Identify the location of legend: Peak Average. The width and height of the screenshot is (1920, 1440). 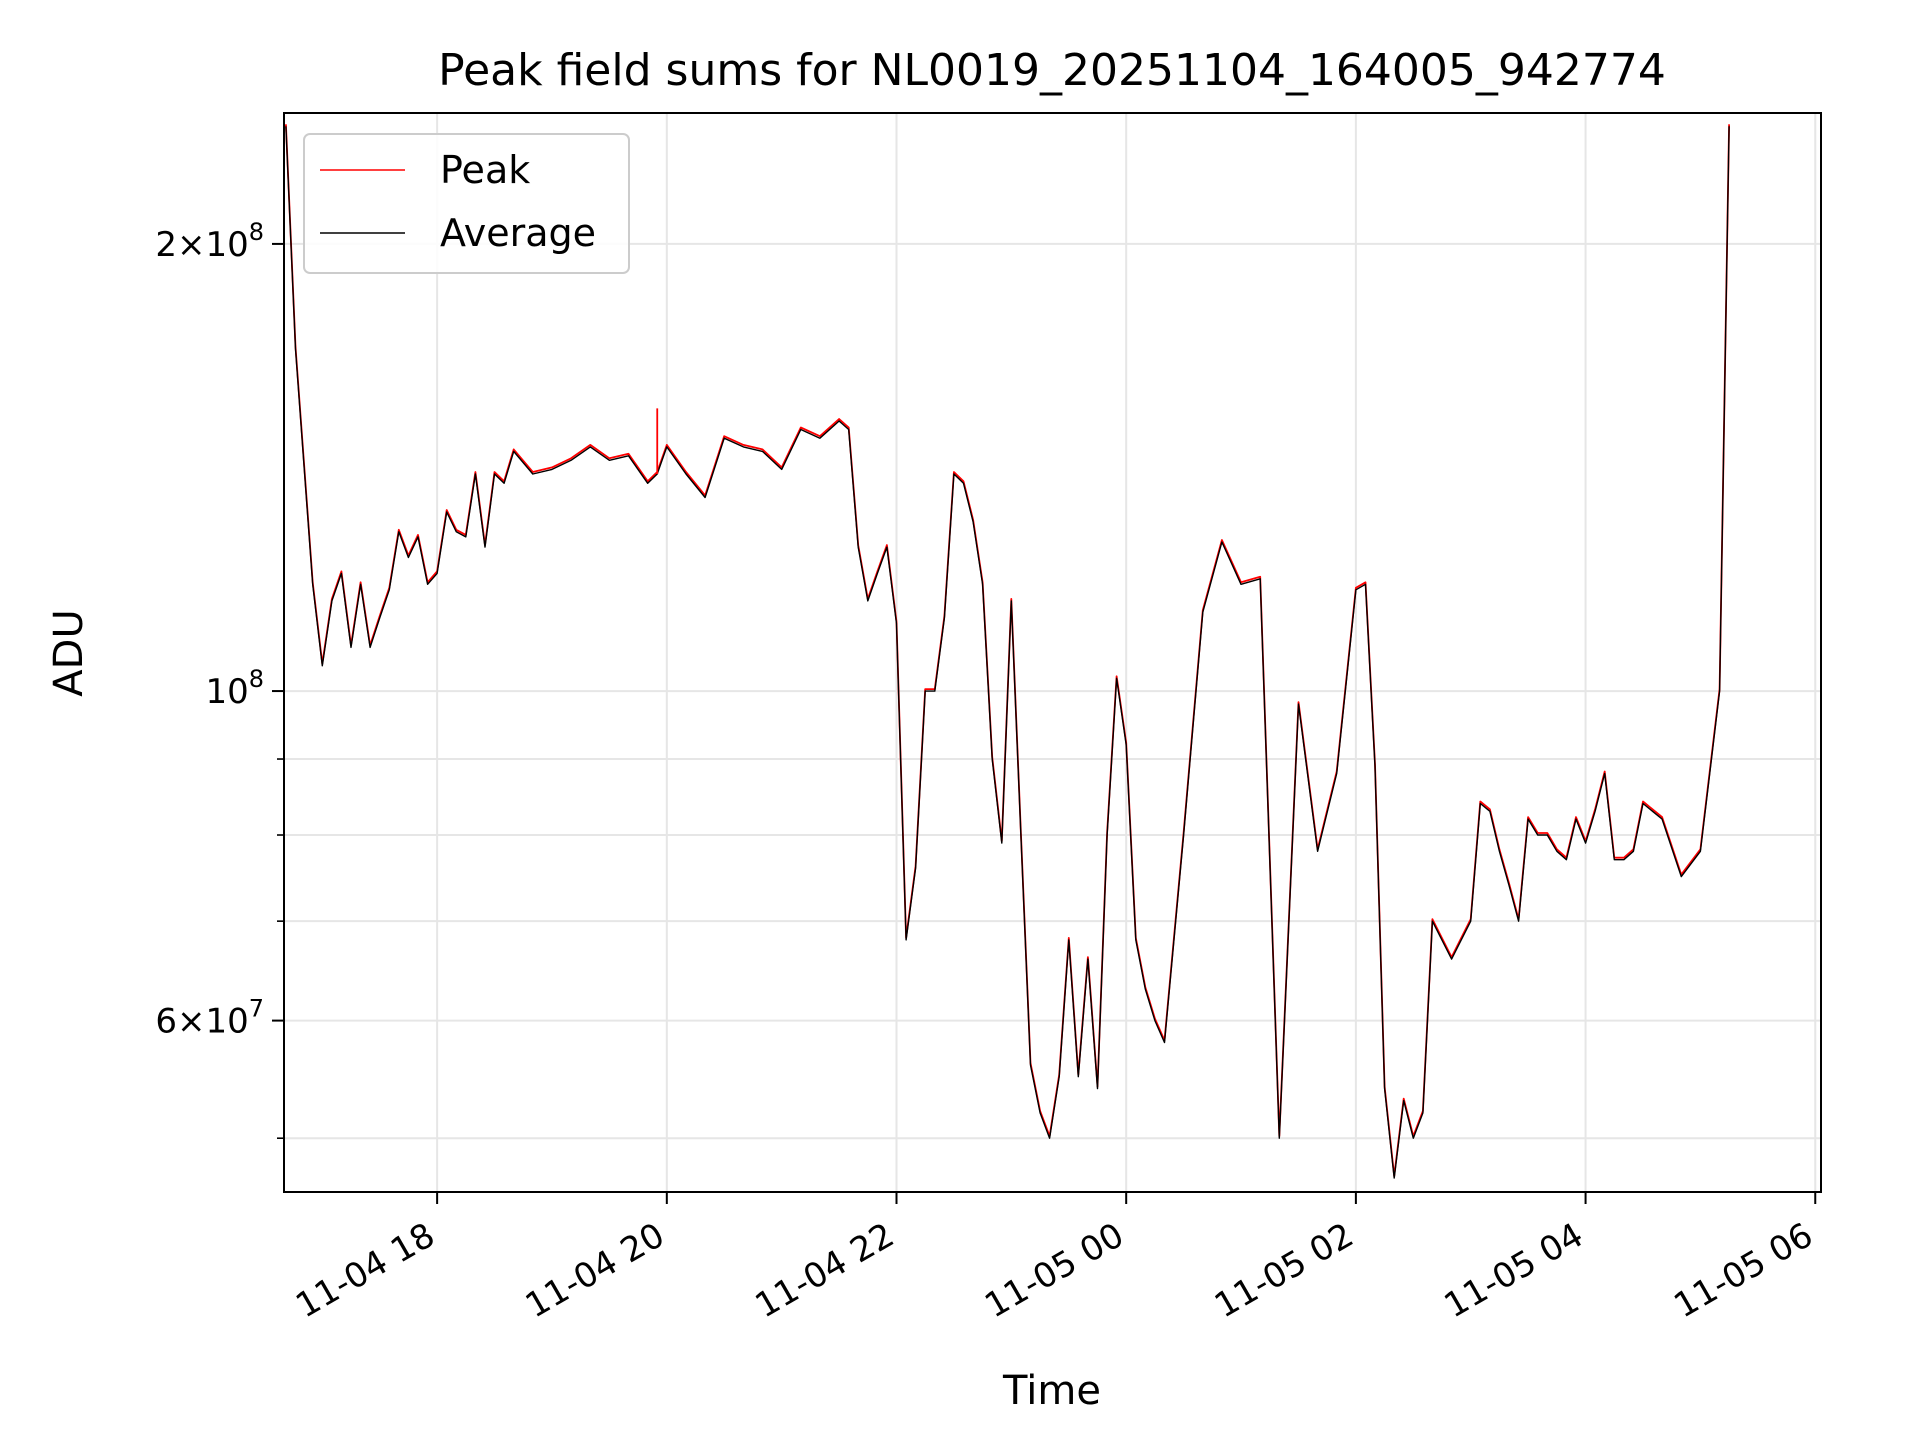
(466, 203).